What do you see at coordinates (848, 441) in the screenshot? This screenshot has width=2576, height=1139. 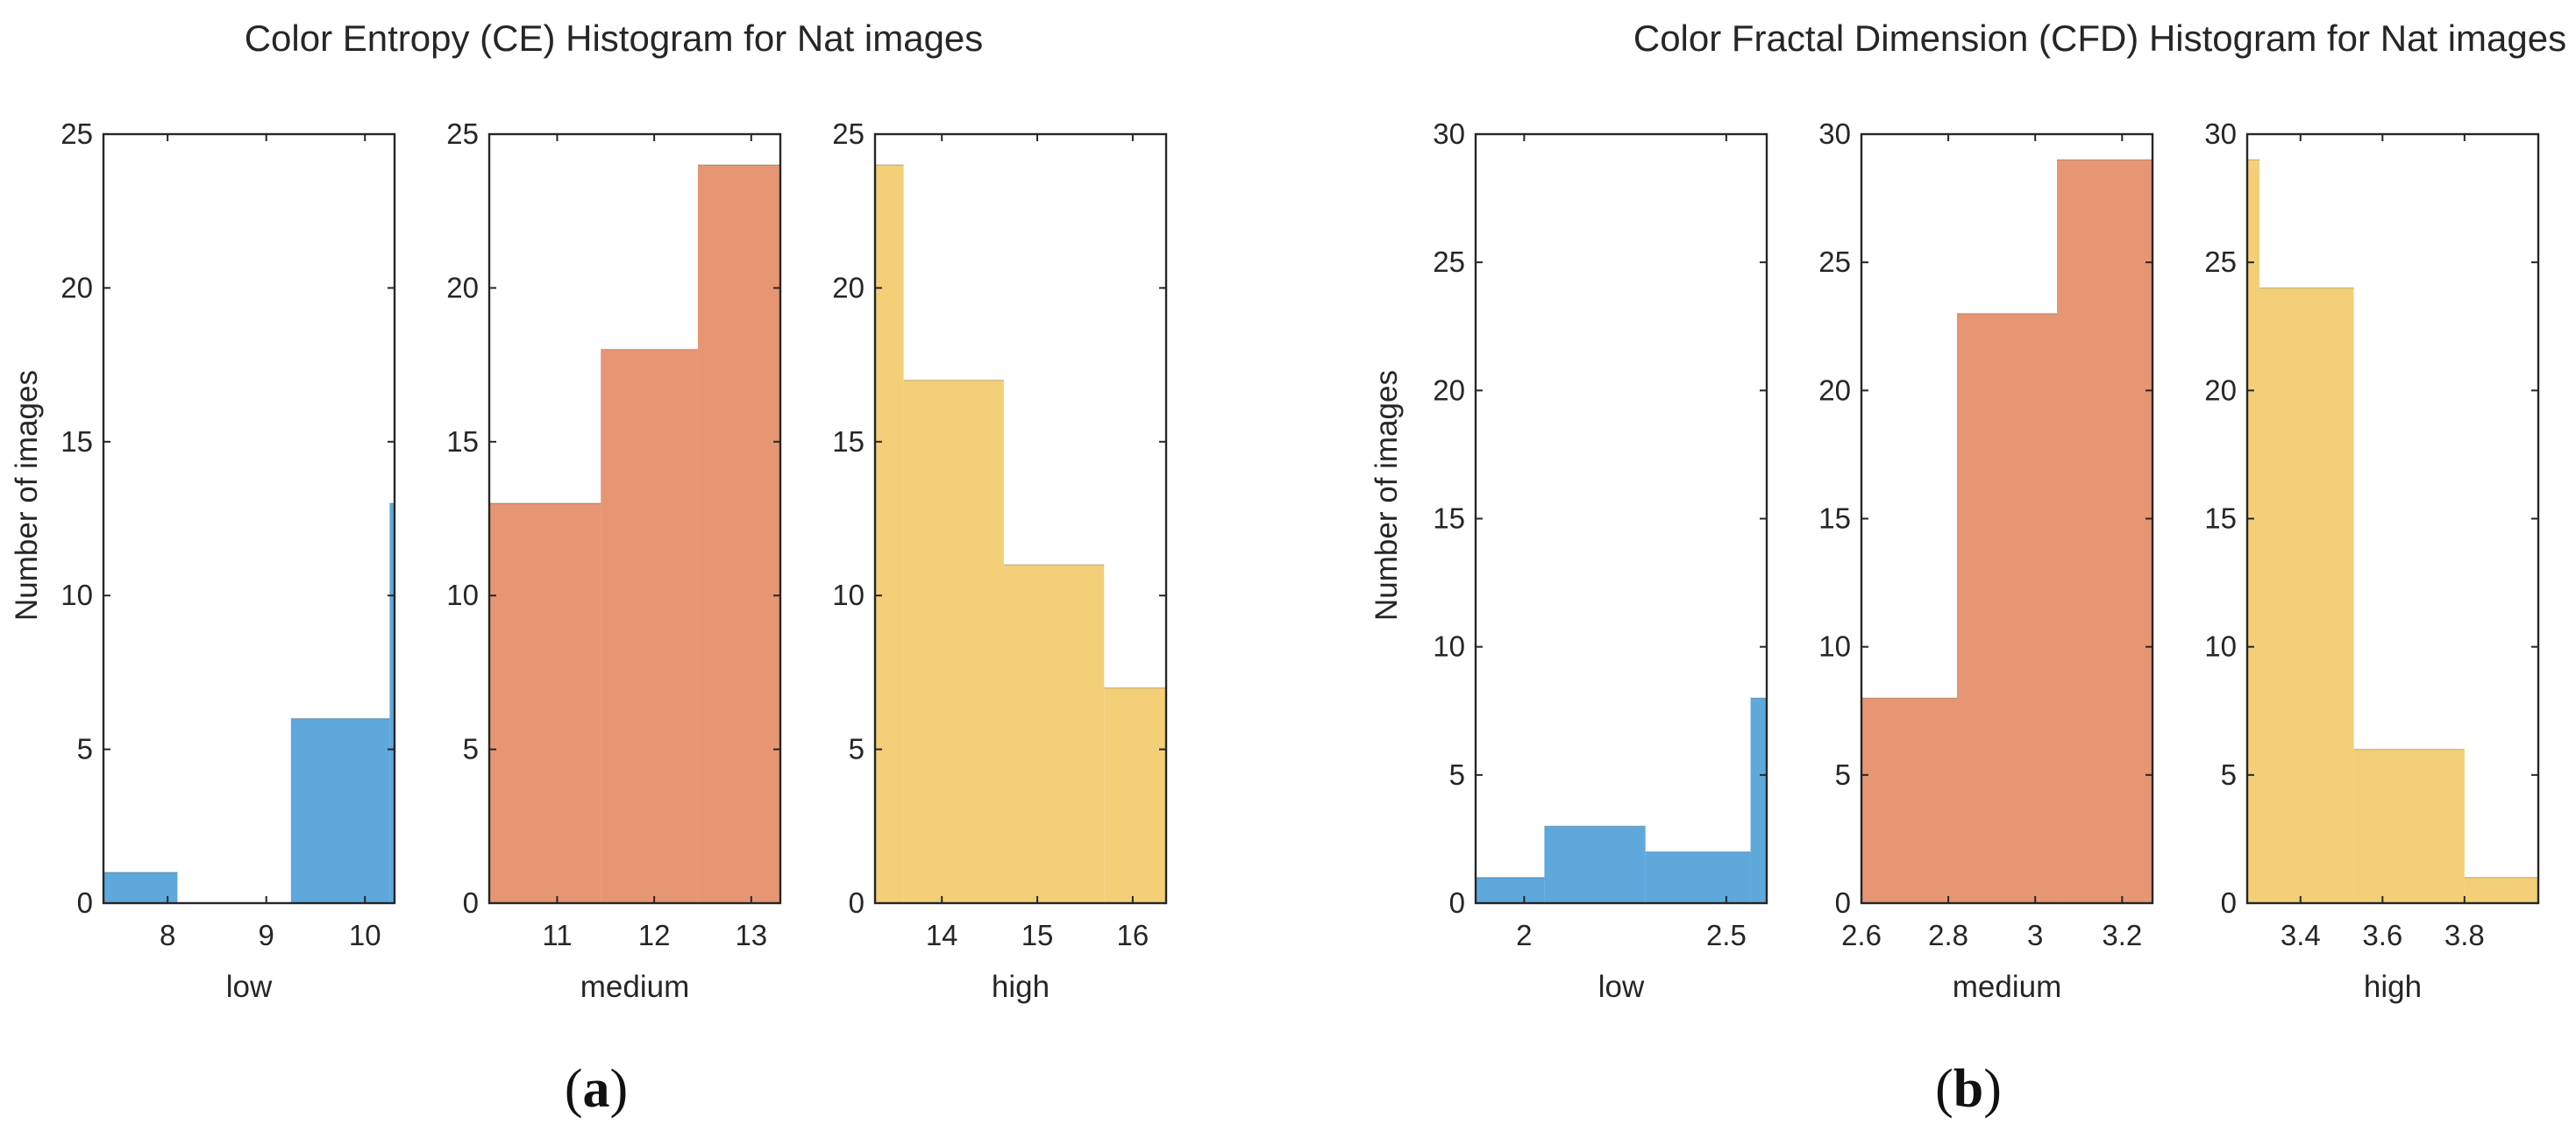 I see `y-tick-label-a-high-3: 15` at bounding box center [848, 441].